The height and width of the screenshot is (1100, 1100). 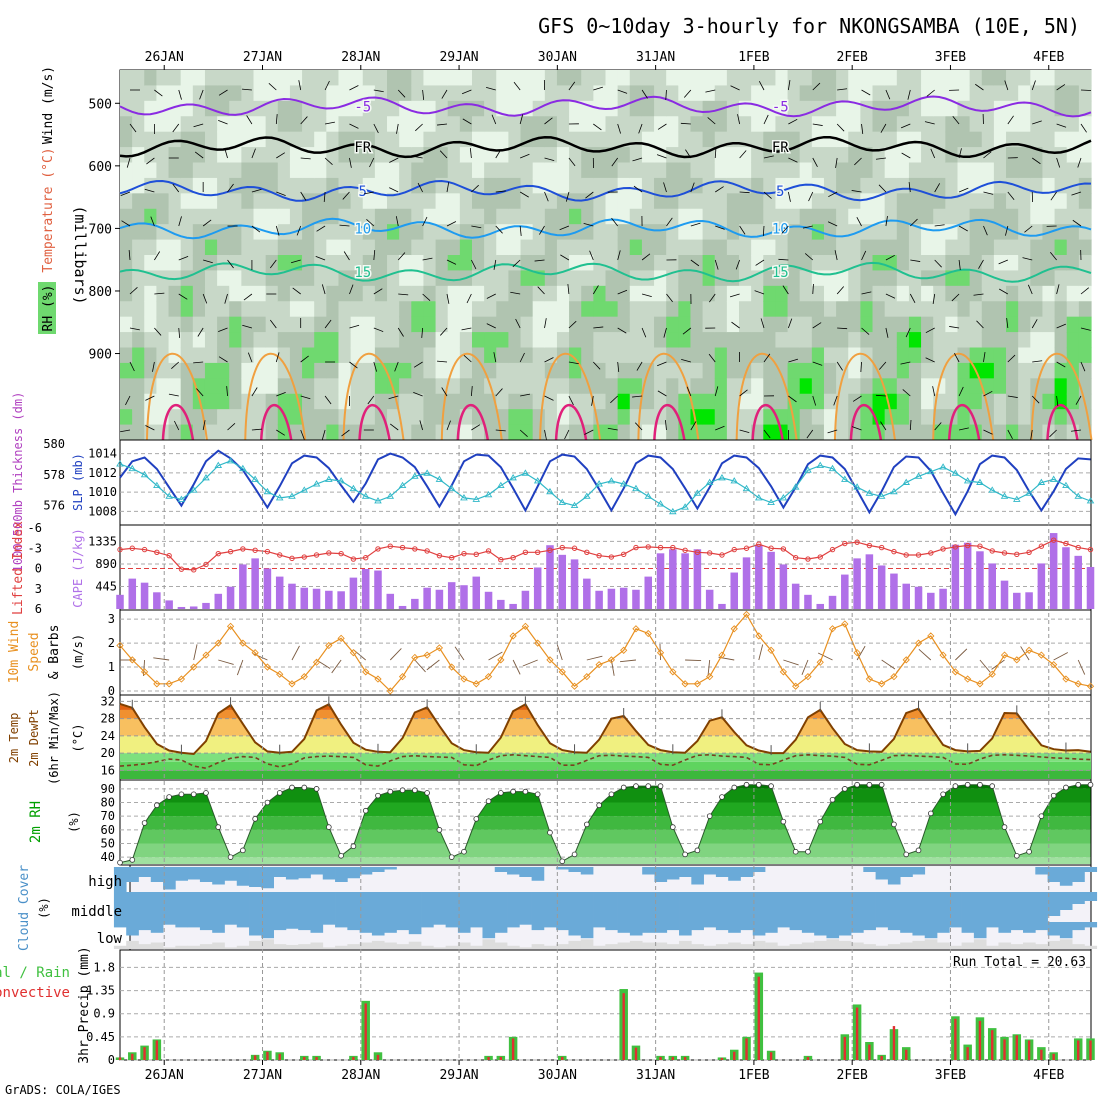 What do you see at coordinates (458, 1075) in the screenshot?
I see `time-label-bottom: 29JAN` at bounding box center [458, 1075].